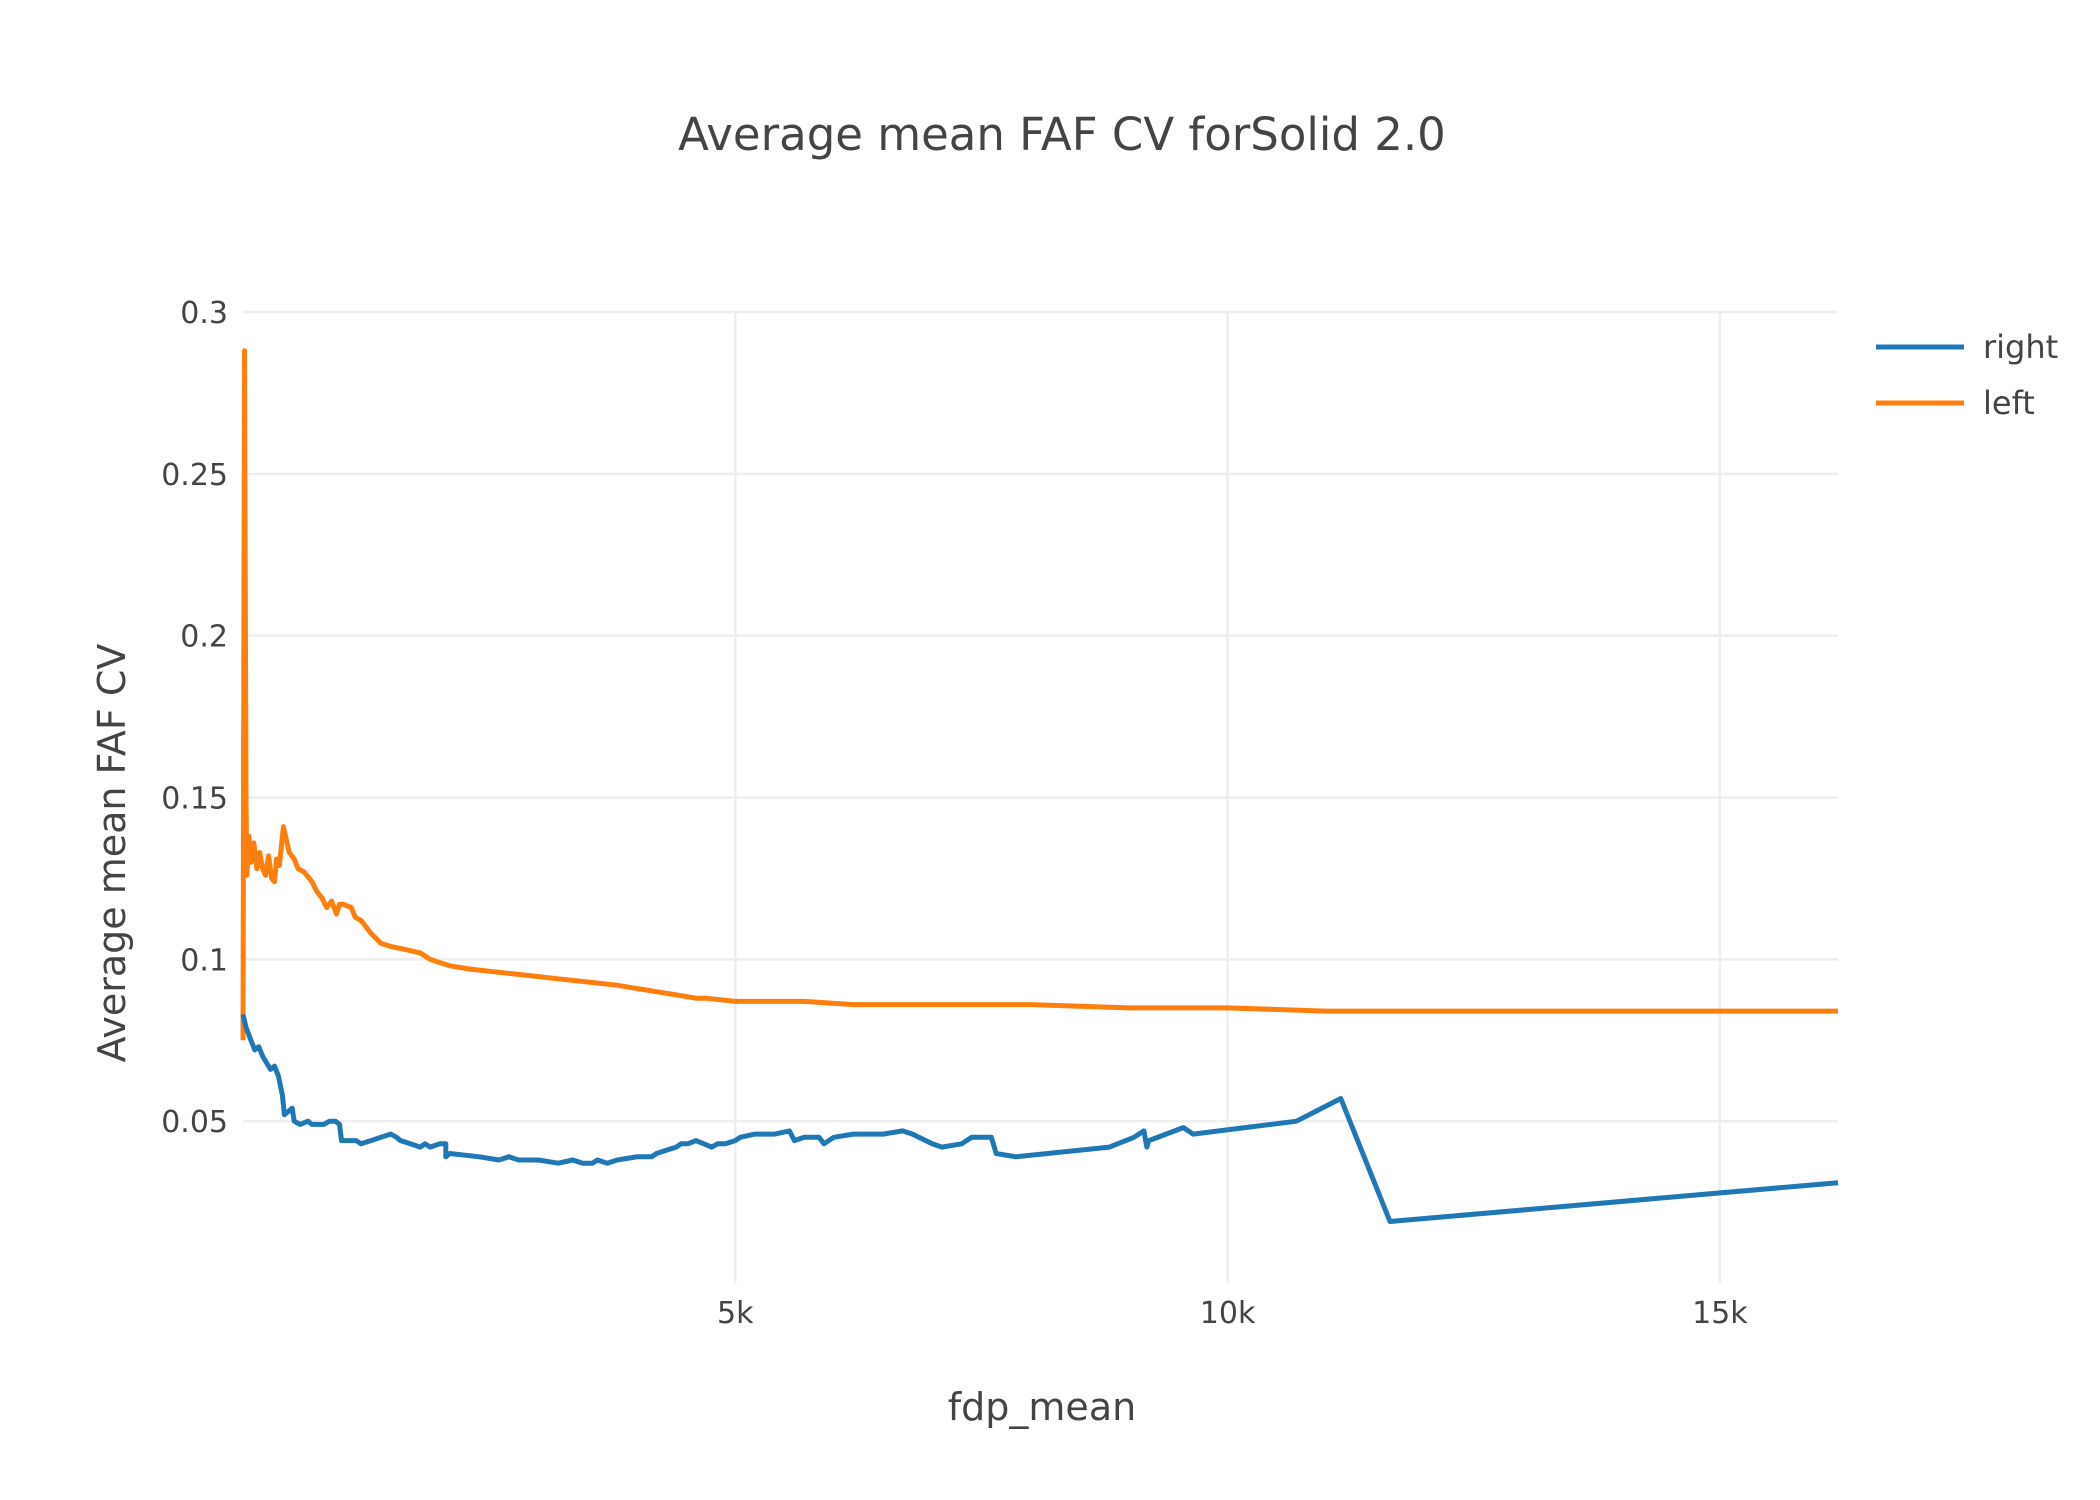 The width and height of the screenshot is (2100, 1500). Describe the element at coordinates (1720, 1313) in the screenshot. I see `x-tick-label: 15k` at that location.